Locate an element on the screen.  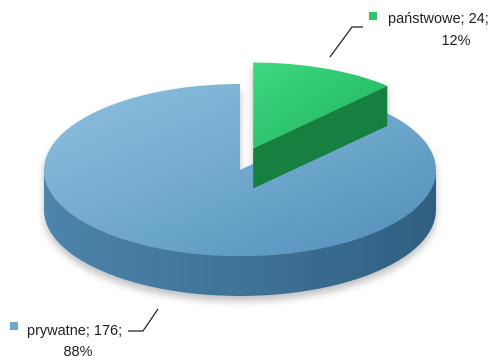
legend-key-prywatne is located at coordinates (14, 326).